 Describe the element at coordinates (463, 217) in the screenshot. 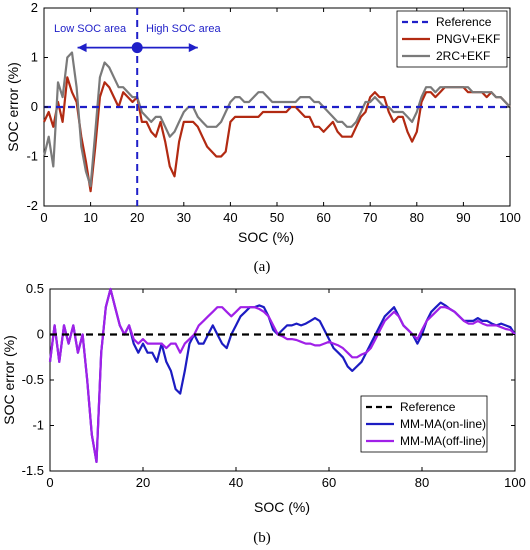

I see `x-tick-label-a: 90` at that location.